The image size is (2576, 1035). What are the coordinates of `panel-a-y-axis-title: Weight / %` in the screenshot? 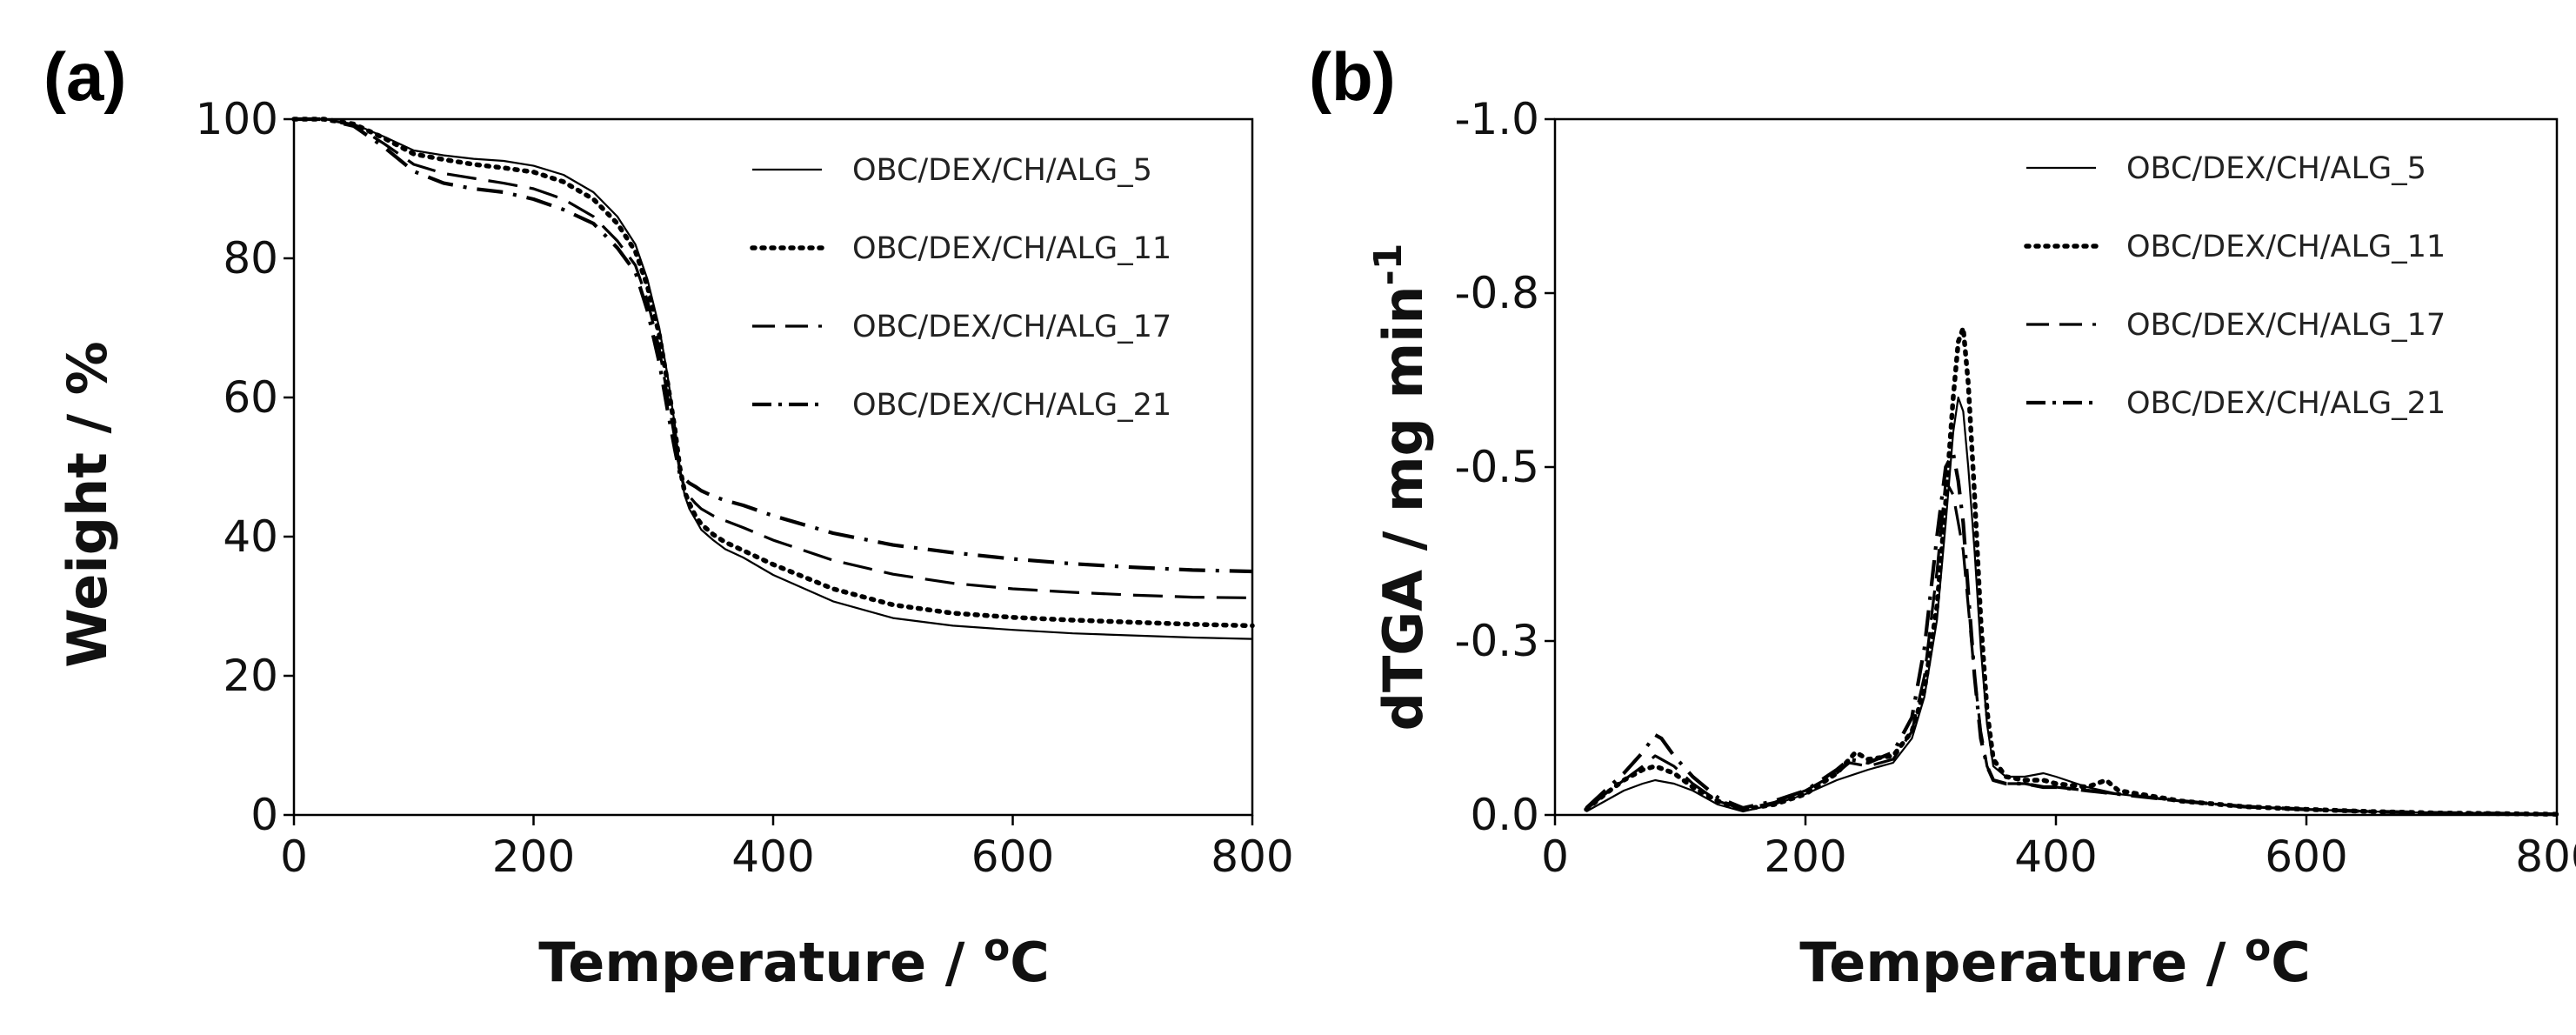 It's located at (87, 504).